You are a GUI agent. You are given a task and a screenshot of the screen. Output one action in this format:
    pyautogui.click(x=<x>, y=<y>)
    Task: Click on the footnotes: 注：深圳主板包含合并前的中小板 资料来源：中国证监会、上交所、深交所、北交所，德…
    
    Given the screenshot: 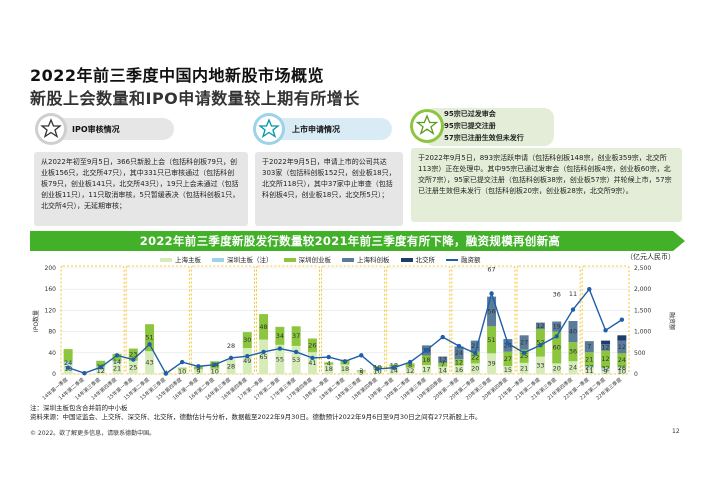 What is the action you would take?
    pyautogui.click(x=255, y=413)
    